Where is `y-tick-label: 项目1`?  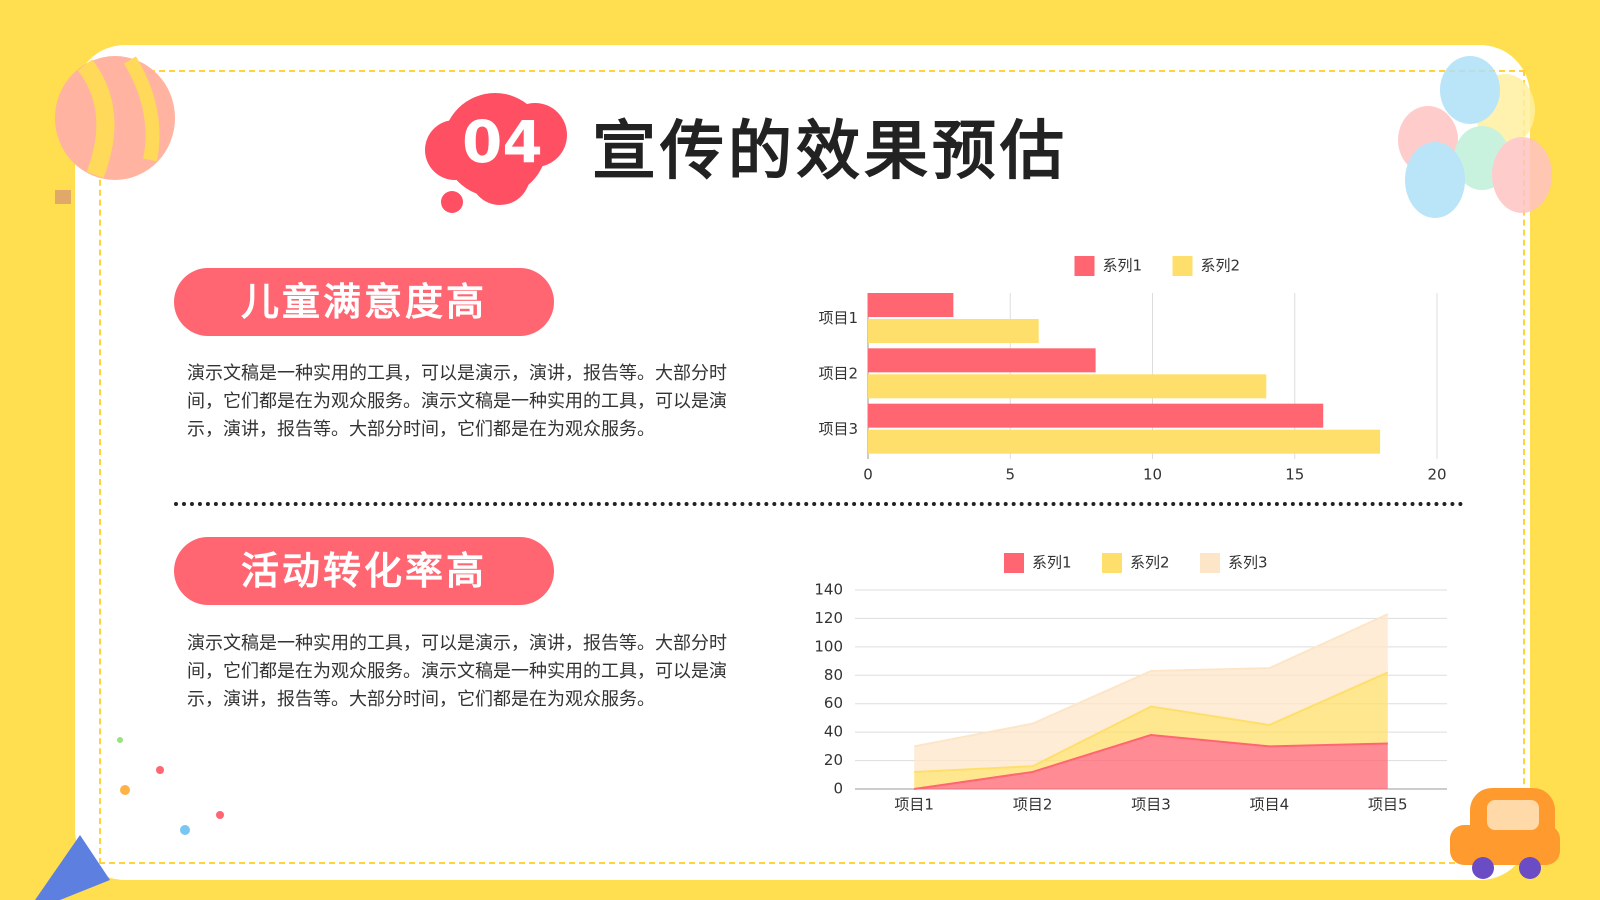
y-tick-label: 项目1 is located at coordinates (838, 318).